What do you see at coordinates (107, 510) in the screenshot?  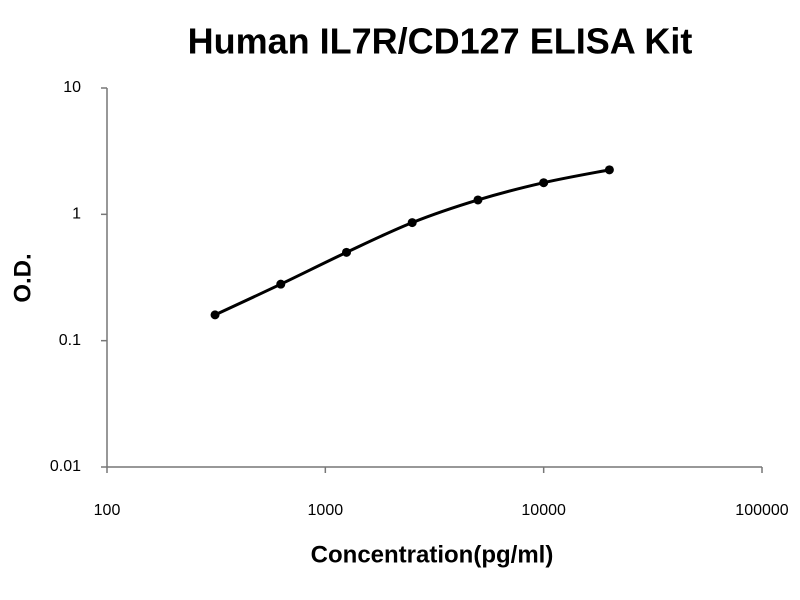 I see `x-tick-label: 100` at bounding box center [107, 510].